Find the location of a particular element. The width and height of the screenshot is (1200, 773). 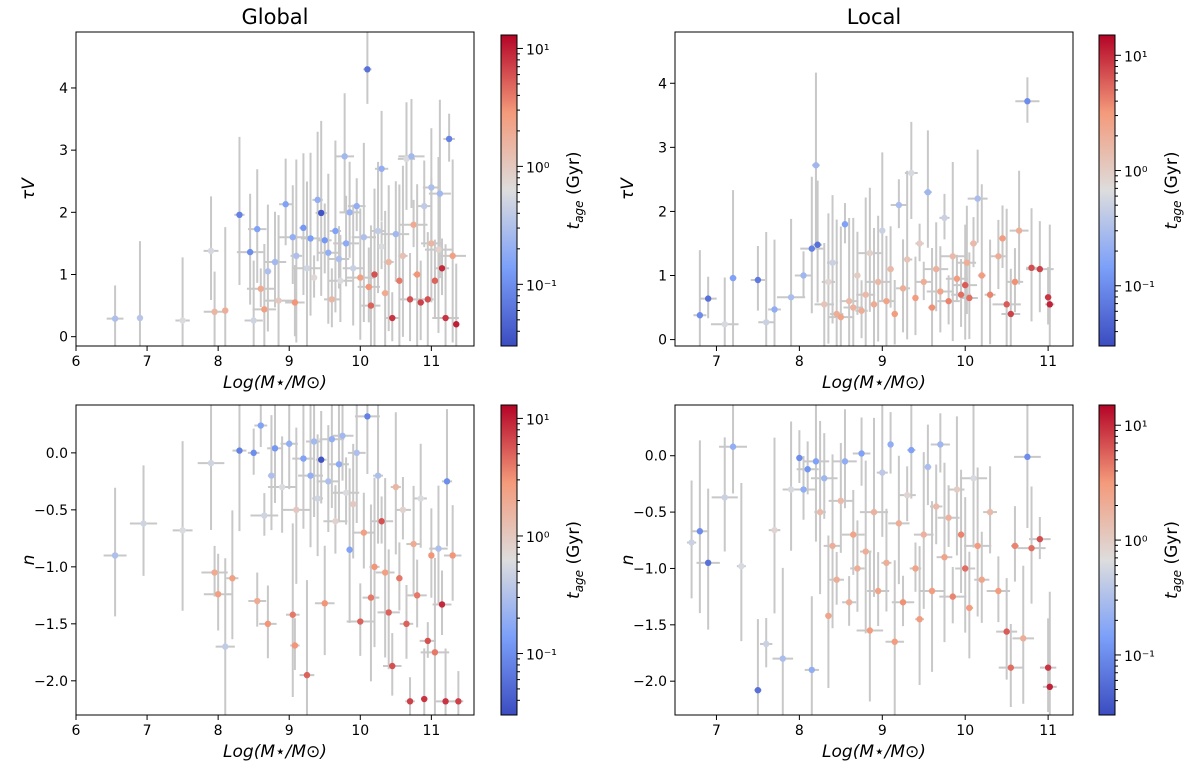

y-axis-label: n is located at coordinates (29, 560).